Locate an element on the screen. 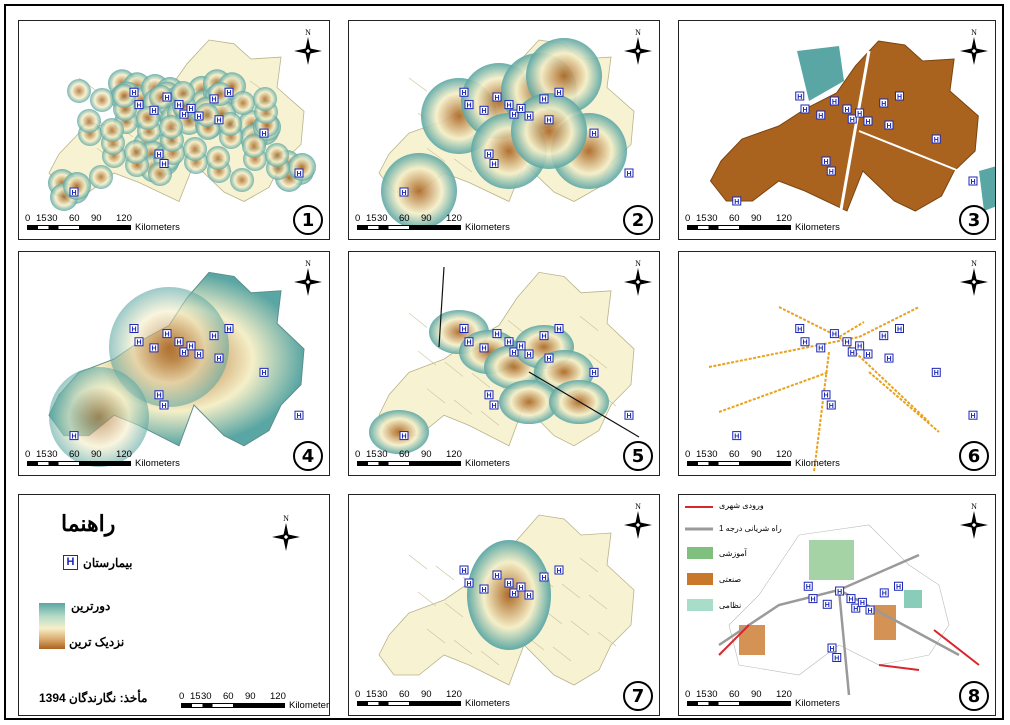  legend-title: راهنما is located at coordinates (88, 523).